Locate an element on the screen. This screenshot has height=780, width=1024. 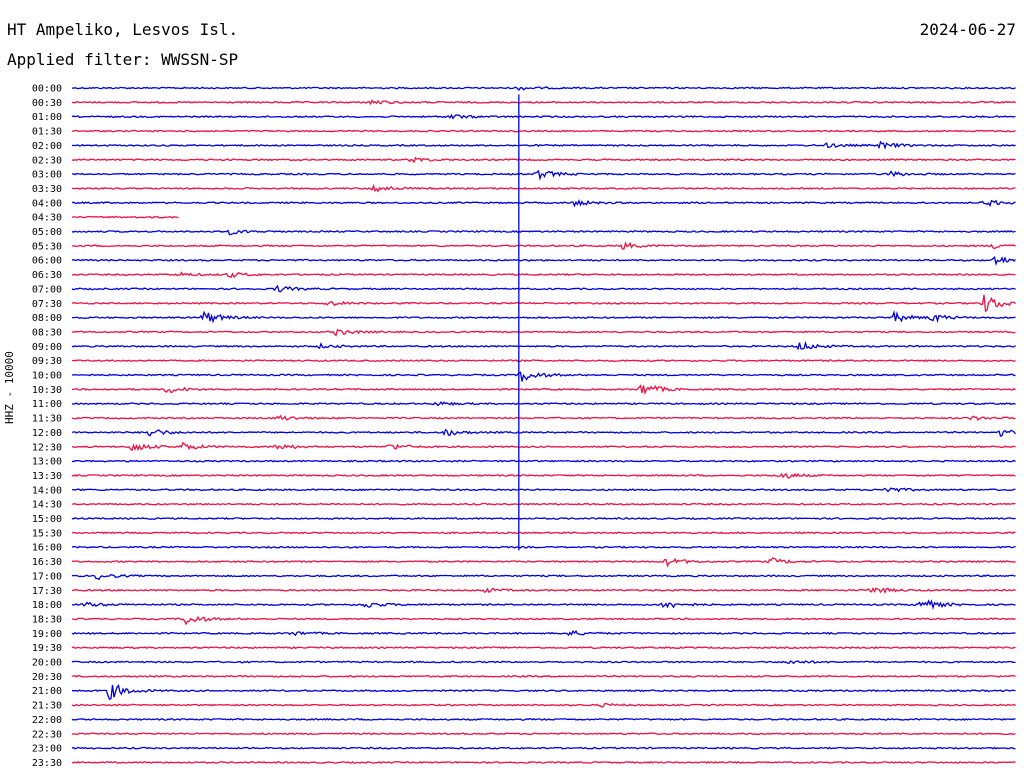
row-label-1230: 12:30 is located at coordinates (47, 447).